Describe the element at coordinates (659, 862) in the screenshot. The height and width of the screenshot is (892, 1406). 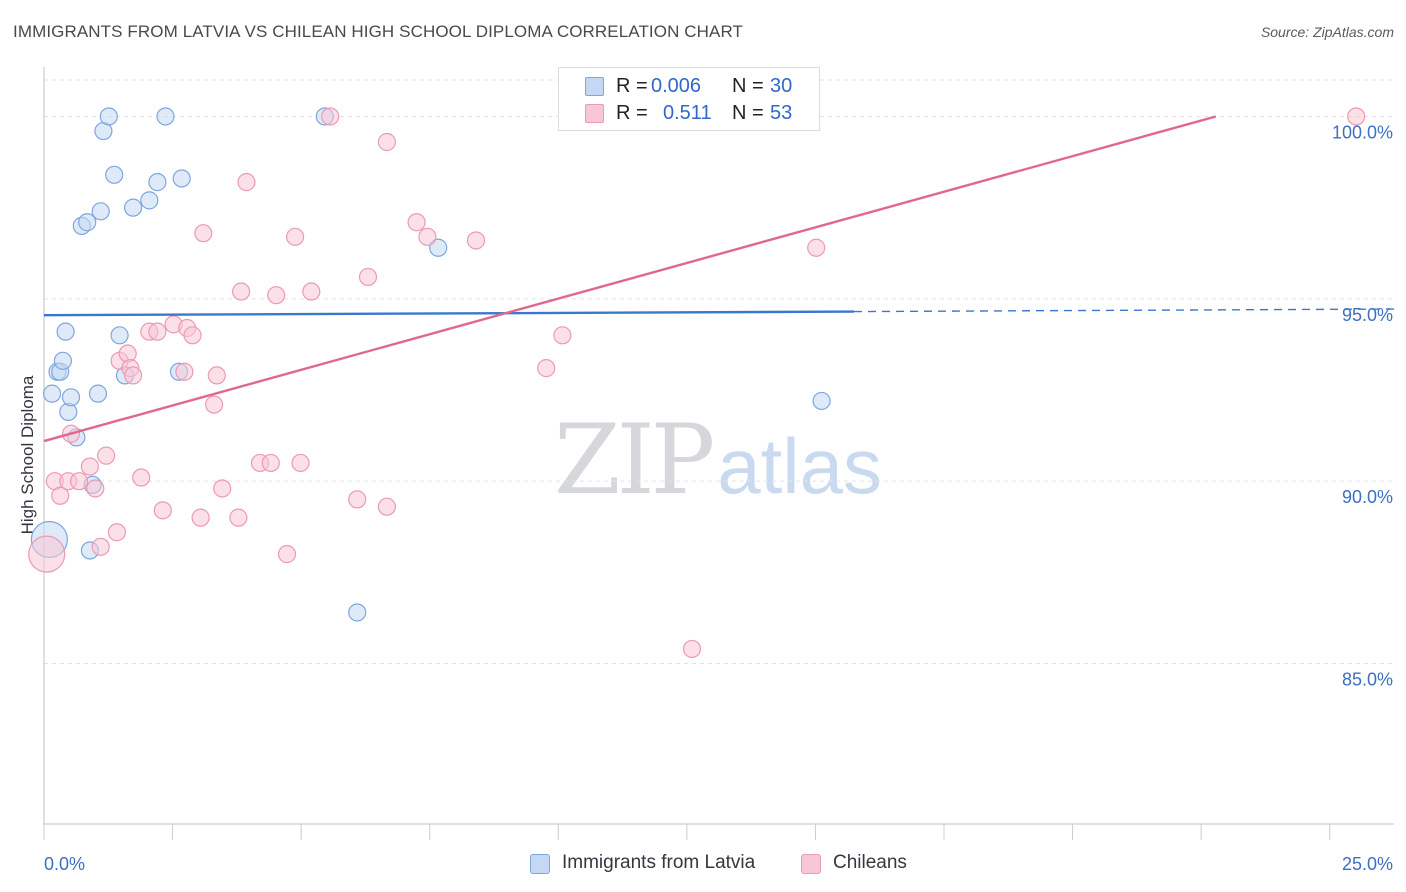
I see `bottom-legend-label-latvia: Immigrants from Latvia` at that location.